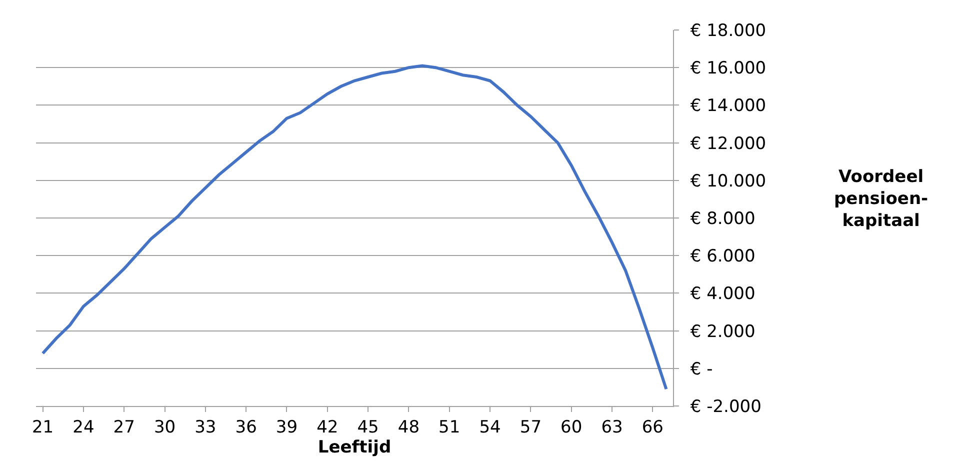  What do you see at coordinates (287, 427) in the screenshot?
I see `x-tick-label: 39` at bounding box center [287, 427].